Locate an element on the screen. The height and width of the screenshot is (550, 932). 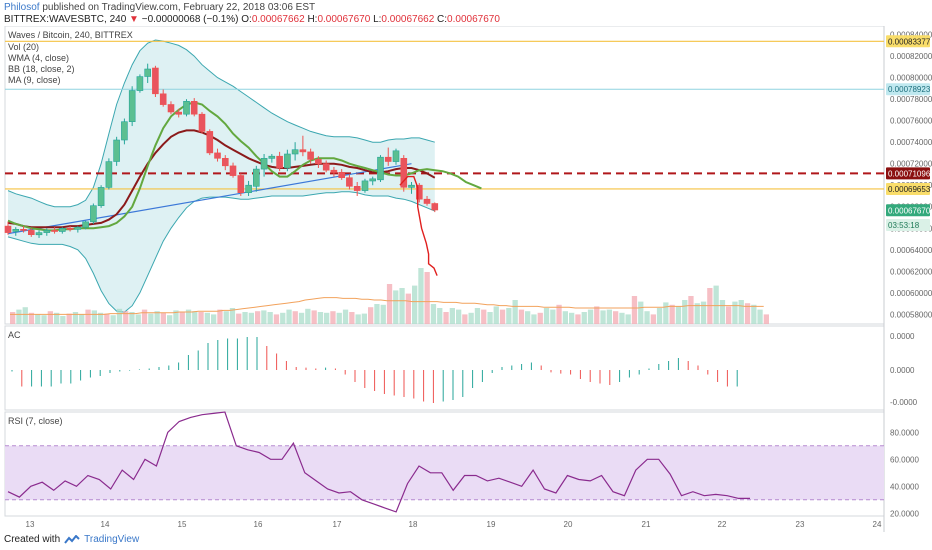
tradingview-brand: TradingView is located at coordinates (112, 539).